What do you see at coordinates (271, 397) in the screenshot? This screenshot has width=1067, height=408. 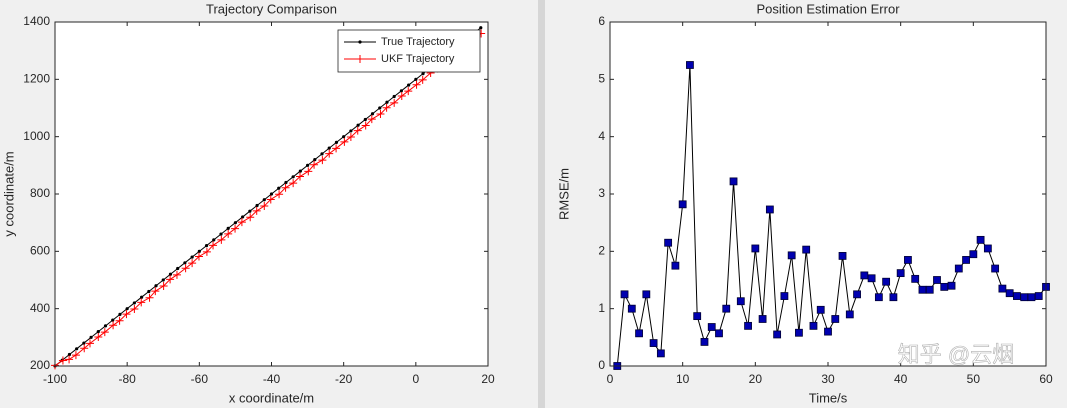 I see `x-axis-label: x coordinate/m` at bounding box center [271, 397].